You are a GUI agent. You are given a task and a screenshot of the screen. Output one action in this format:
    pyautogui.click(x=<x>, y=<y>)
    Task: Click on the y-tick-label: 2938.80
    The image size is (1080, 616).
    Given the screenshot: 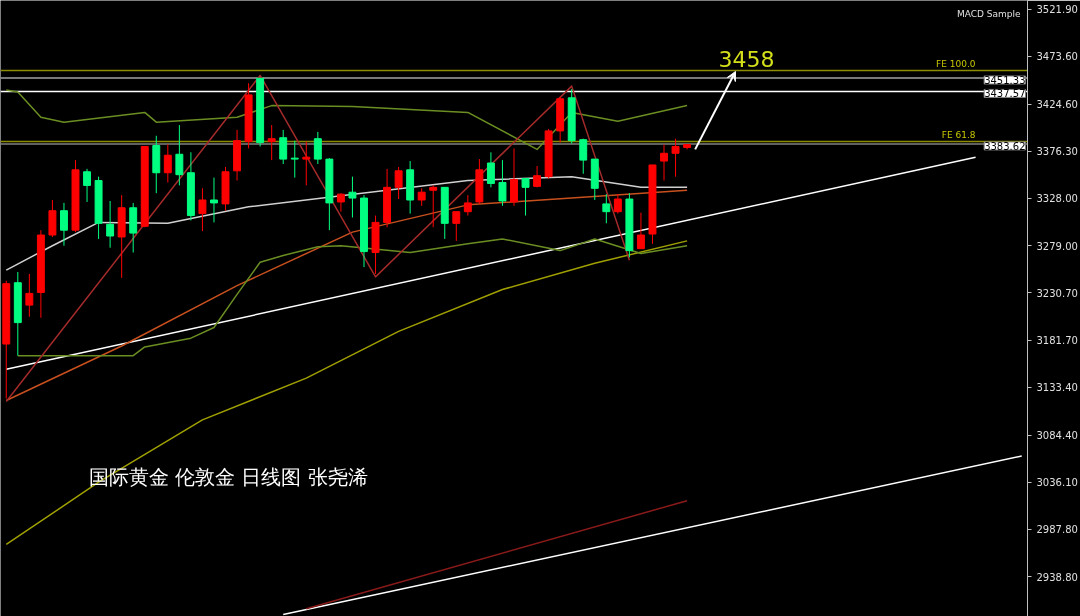 What is the action you would take?
    pyautogui.click(x=1057, y=577)
    